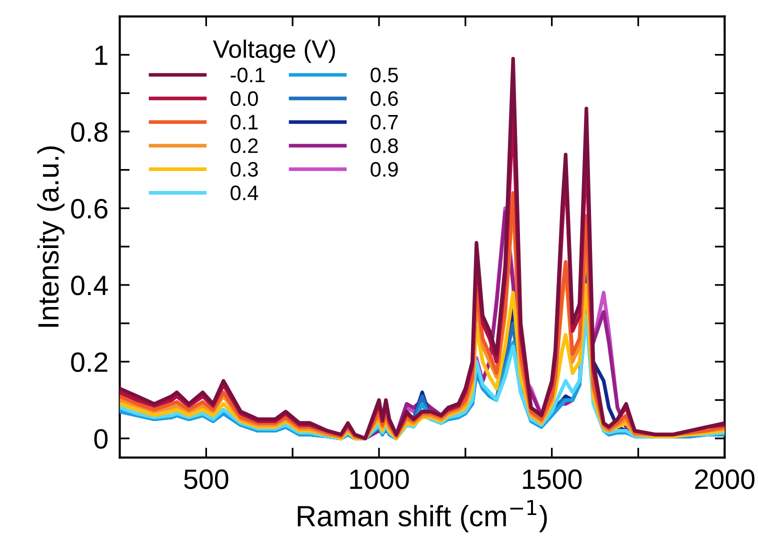  Describe the element at coordinates (50, 236) in the screenshot. I see `y-axis-title: Intensity (a.u.)` at that location.